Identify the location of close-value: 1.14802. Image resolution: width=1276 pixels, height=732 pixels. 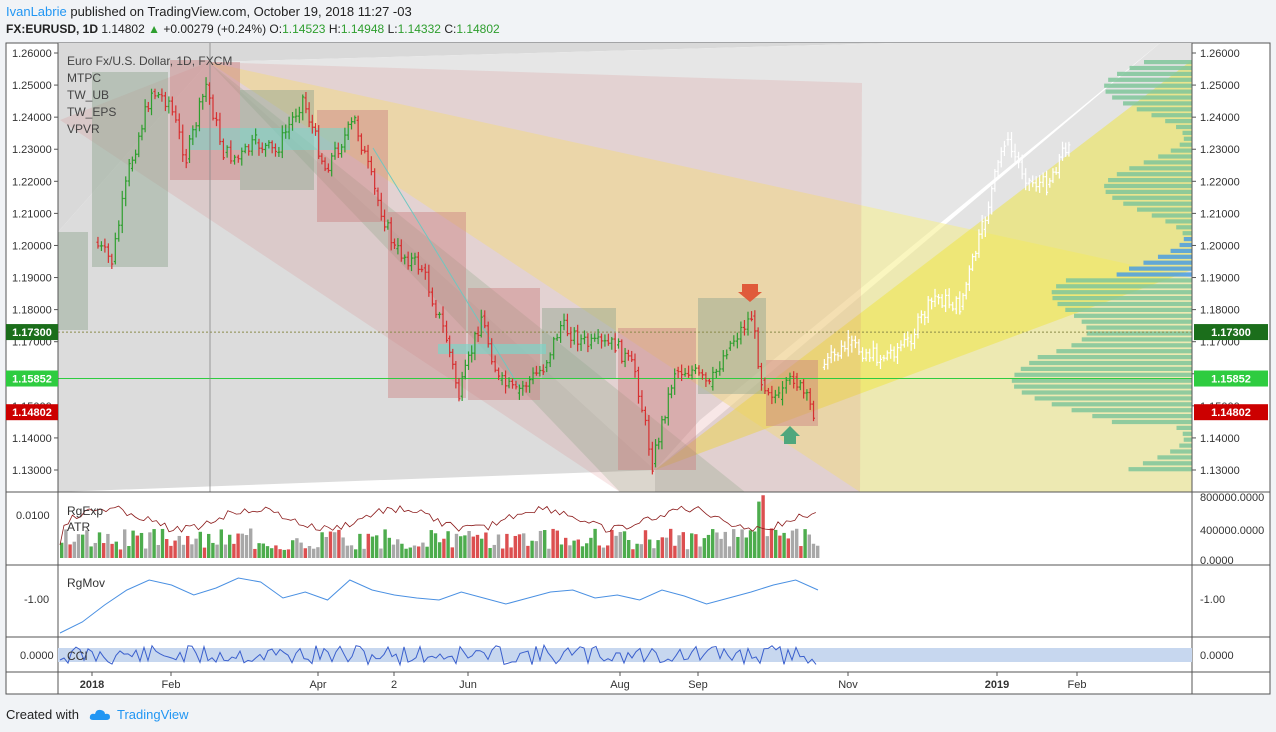
(478, 29).